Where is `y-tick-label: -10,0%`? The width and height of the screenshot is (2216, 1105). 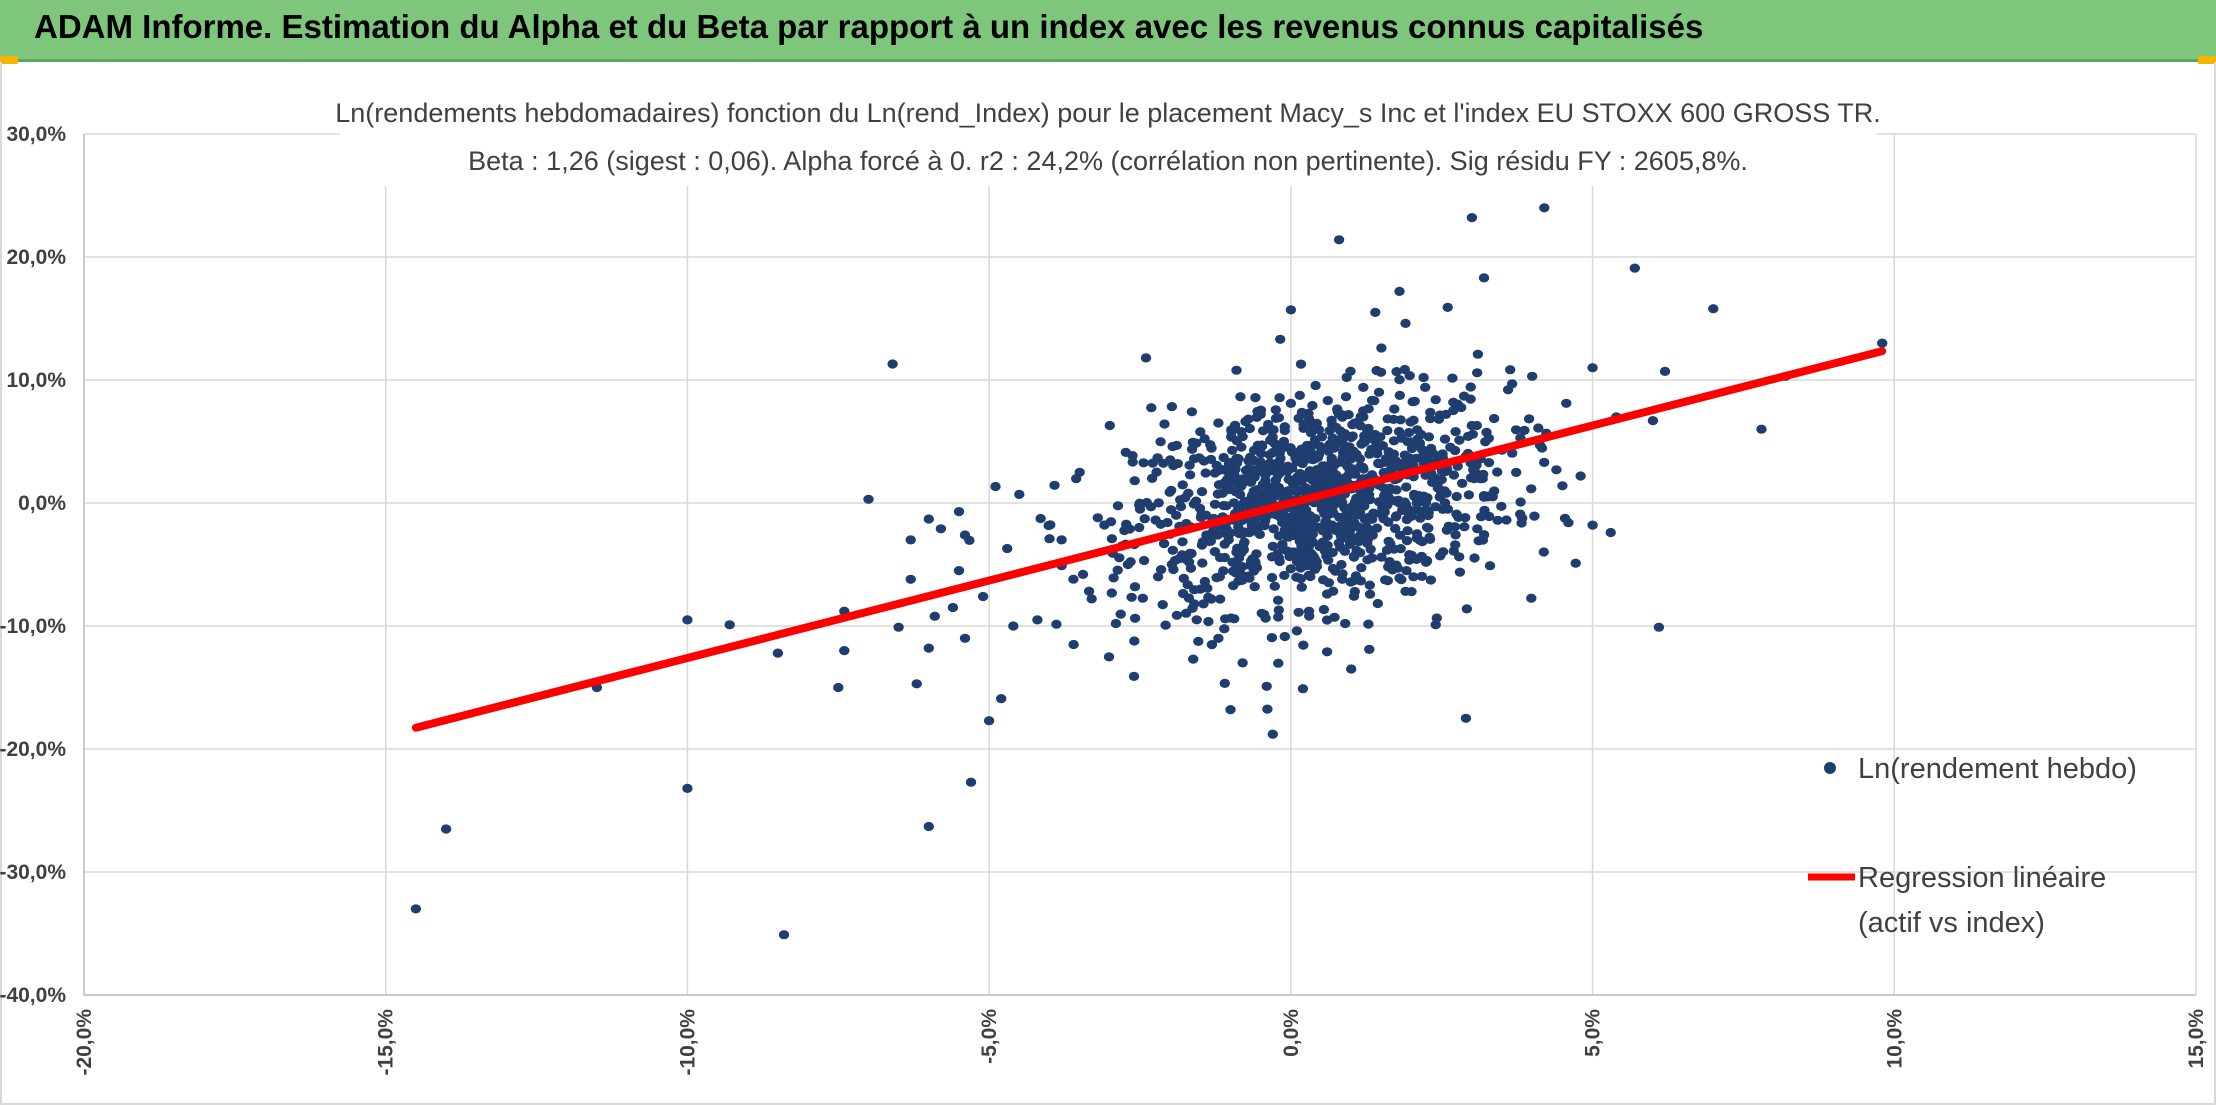
y-tick-label: -10,0% is located at coordinates (33, 626).